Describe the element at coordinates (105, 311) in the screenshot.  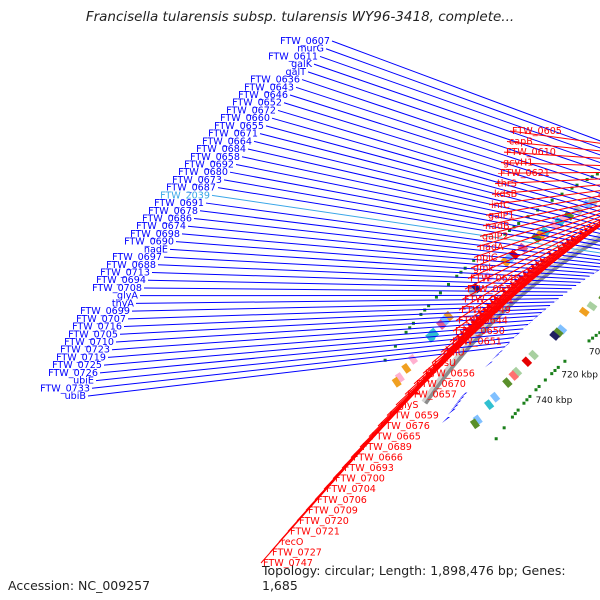
I see `gene-label: FTW_0699` at that location.